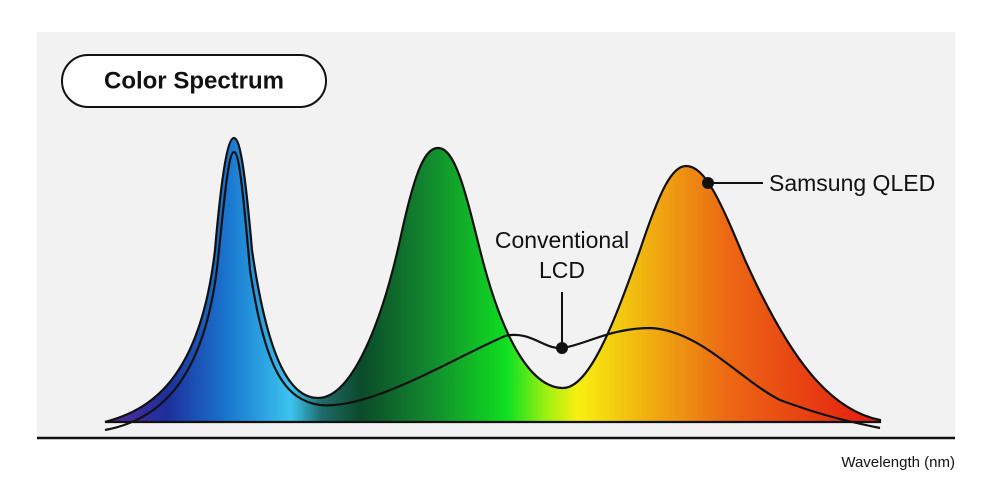 The image size is (1000, 497). Describe the element at coordinates (898, 462) in the screenshot. I see `axis-label: Wavelength (nm)` at that location.